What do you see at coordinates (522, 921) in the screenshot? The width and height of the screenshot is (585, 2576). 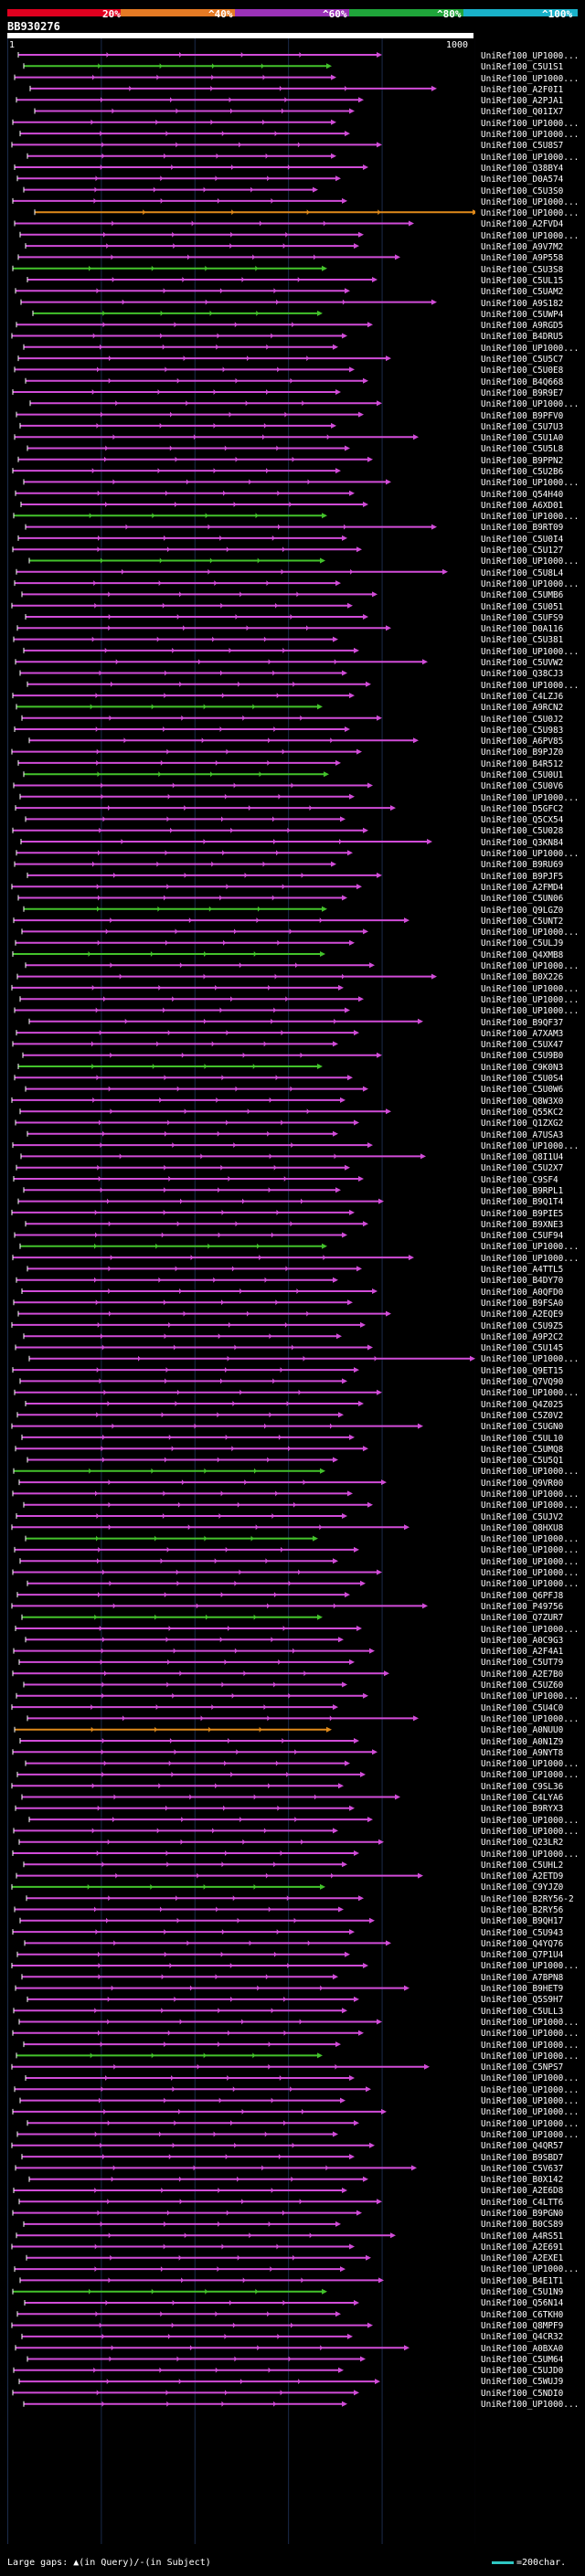 I see `hit-label: UniRef100_C5UNT2` at bounding box center [522, 921].